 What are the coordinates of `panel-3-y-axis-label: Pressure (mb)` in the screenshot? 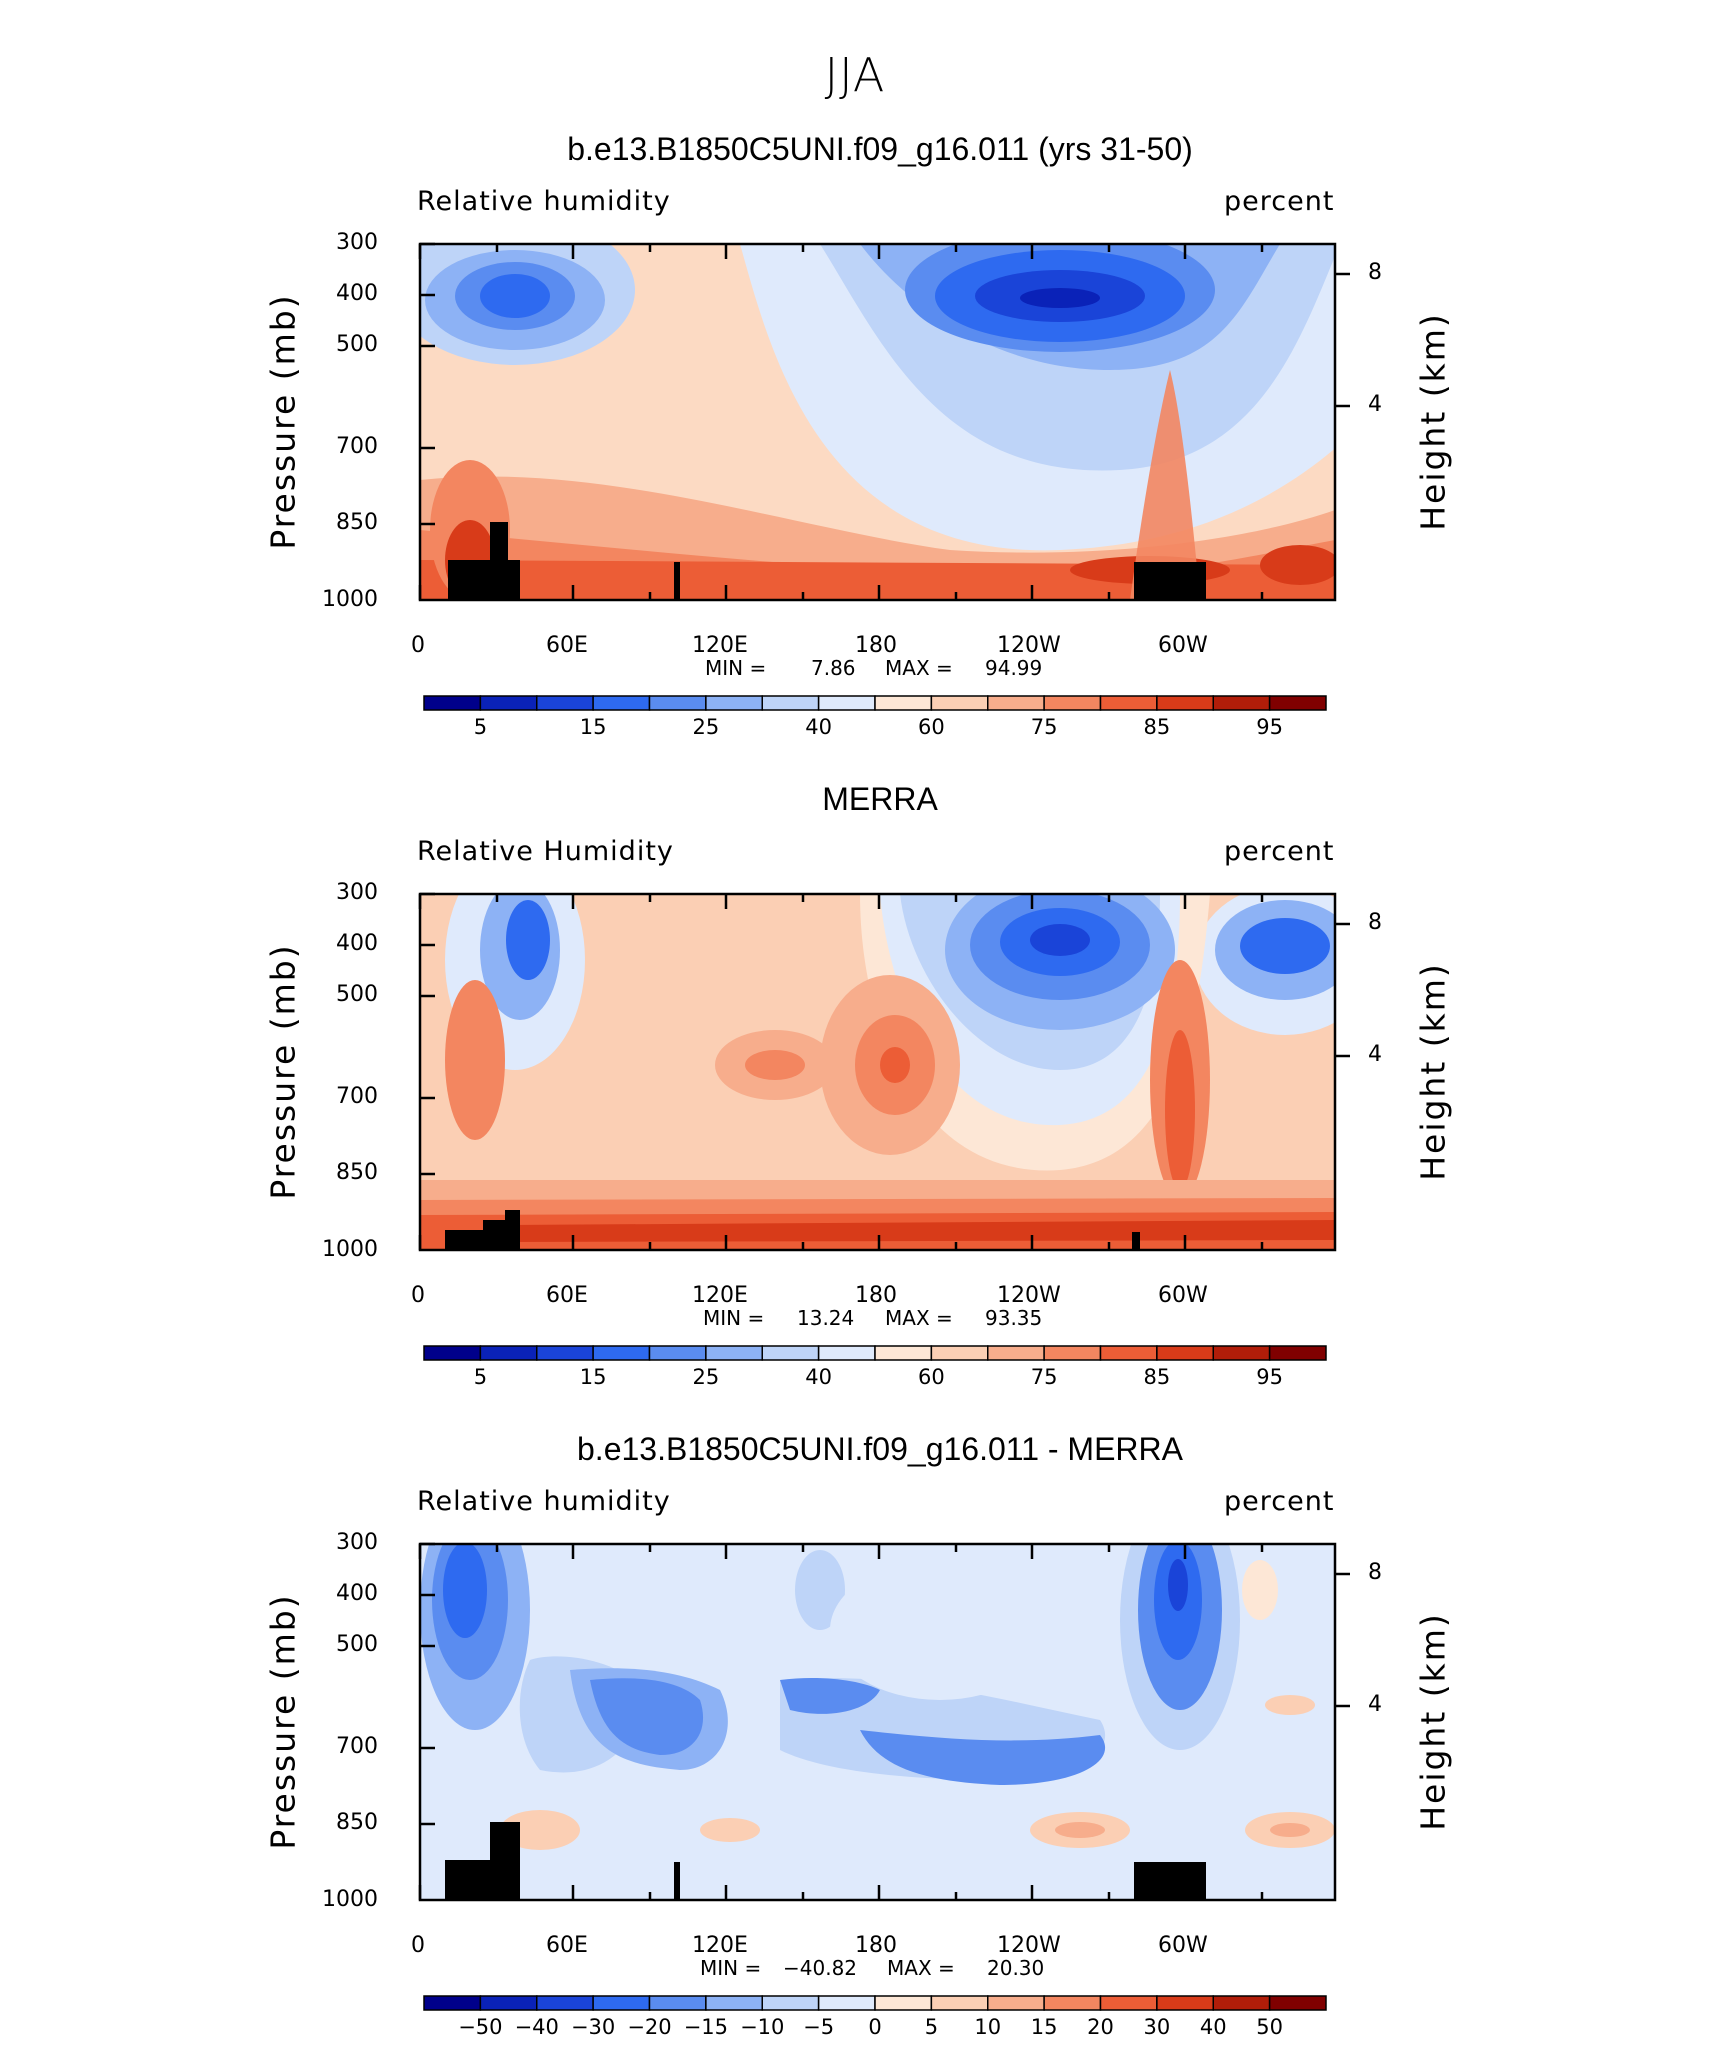 It's located at (283, 1721).